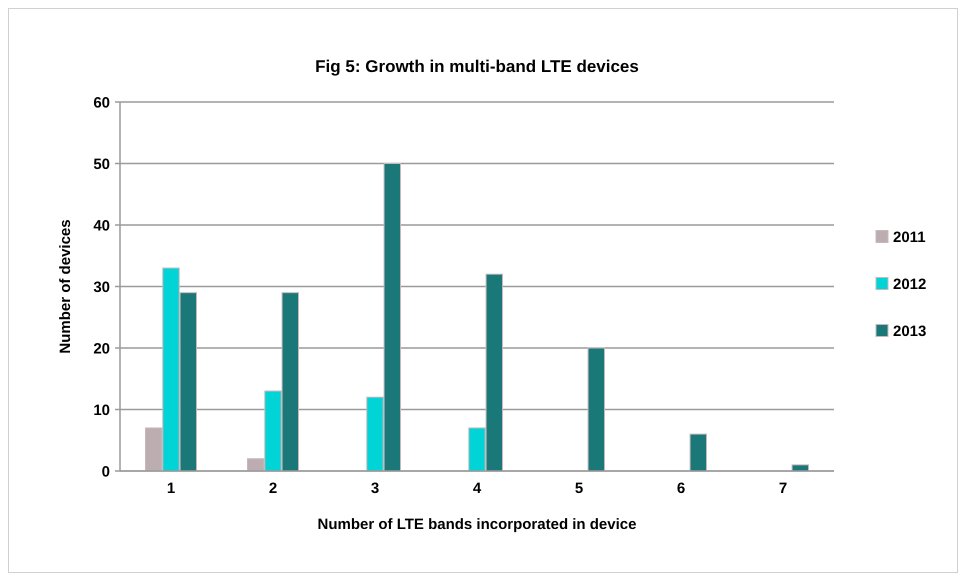 The image size is (966, 581). What do you see at coordinates (579, 488) in the screenshot?
I see `x-tick-label: 5` at bounding box center [579, 488].